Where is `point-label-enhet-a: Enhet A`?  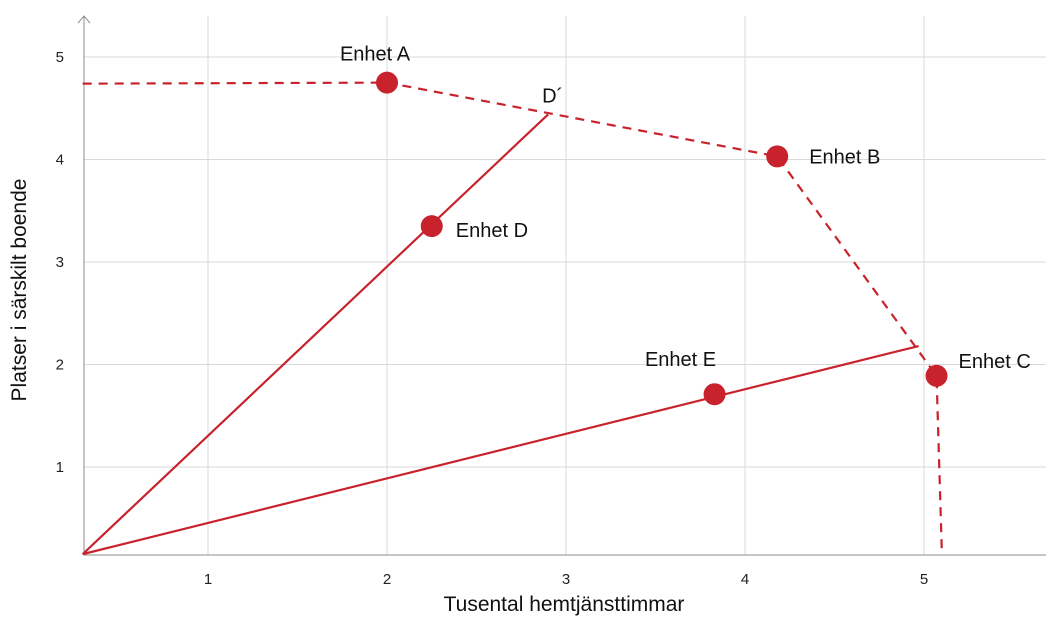 point-label-enhet-a: Enhet A is located at coordinates (375, 55).